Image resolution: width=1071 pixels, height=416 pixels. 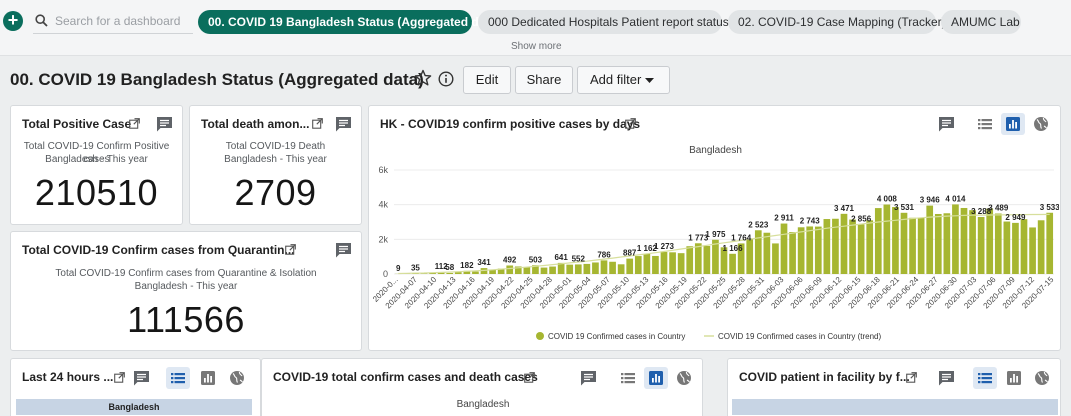 What do you see at coordinates (715, 234) in the screenshot?
I see `data-label: 1 975` at bounding box center [715, 234].